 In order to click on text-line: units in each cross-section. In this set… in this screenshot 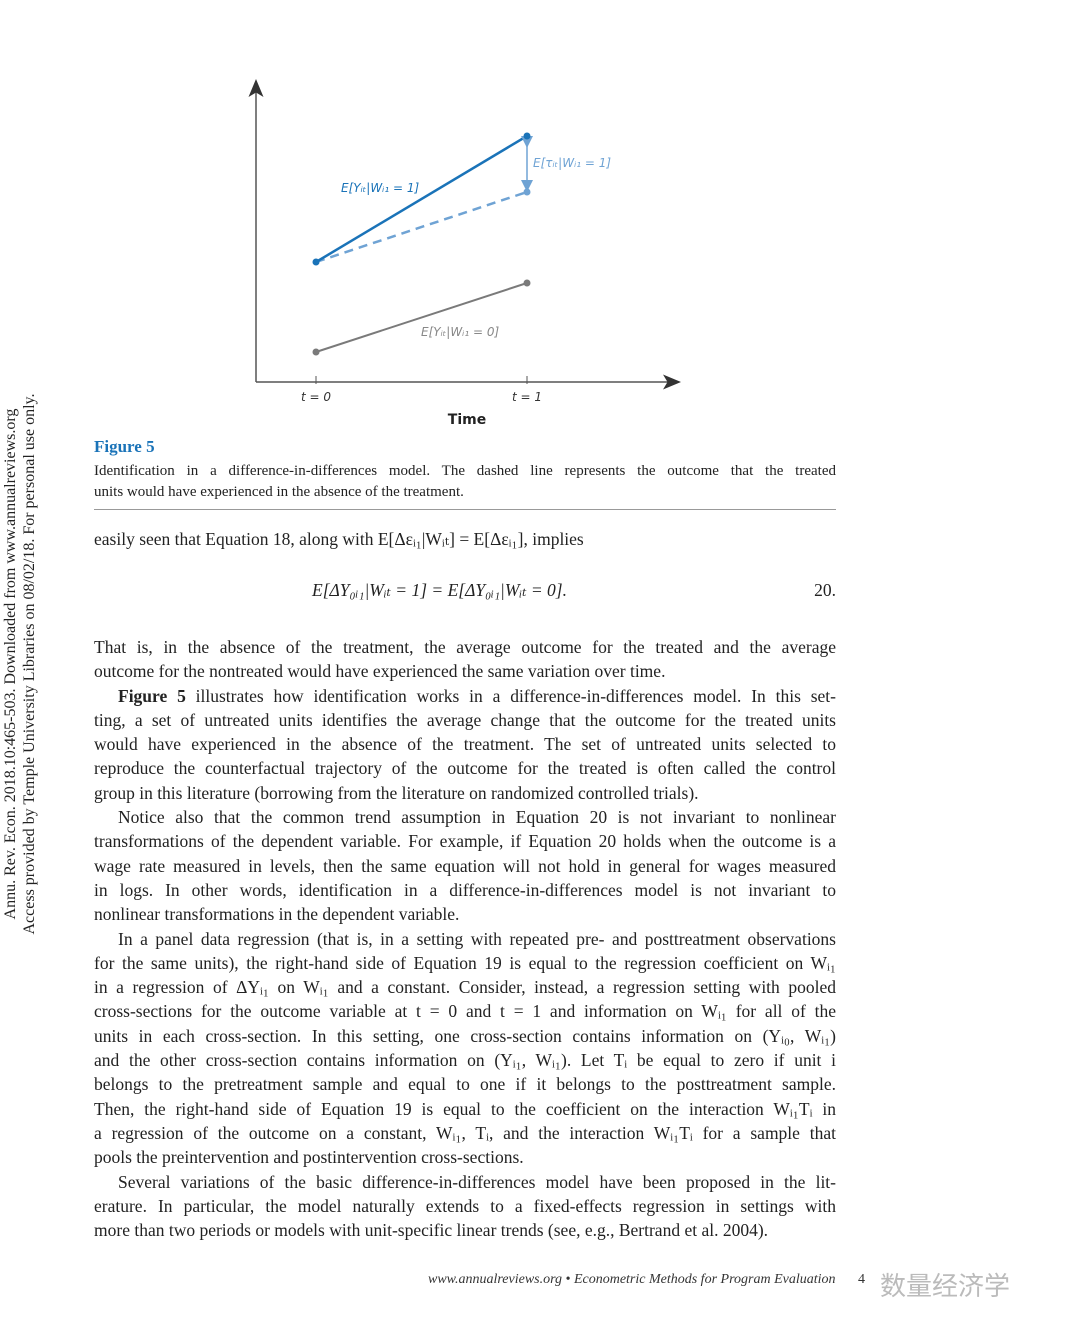, I will do `click(465, 1035)`.